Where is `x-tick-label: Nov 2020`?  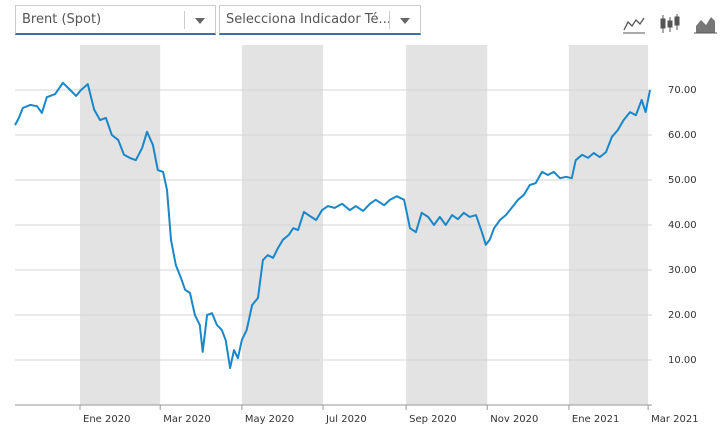 x-tick-label: Nov 2020 is located at coordinates (514, 419).